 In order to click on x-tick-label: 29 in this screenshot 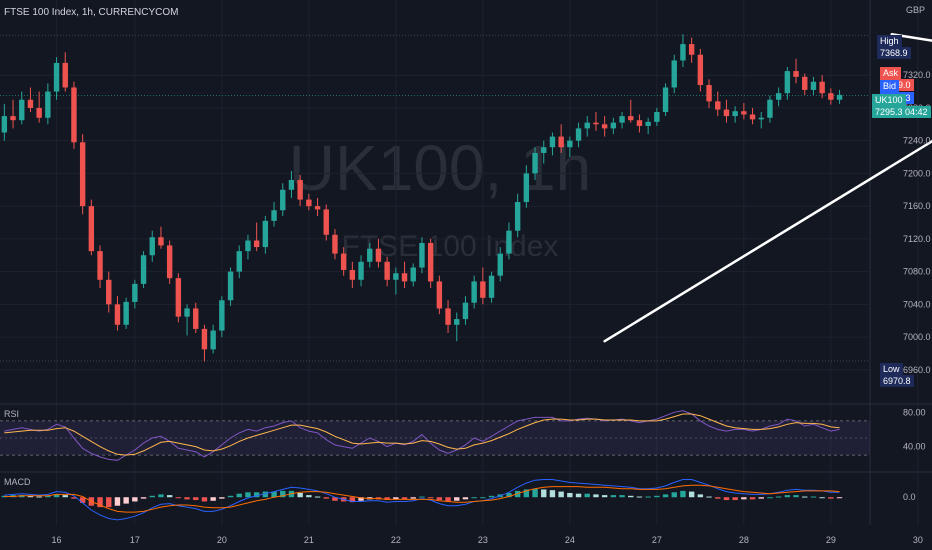, I will do `click(831, 540)`.